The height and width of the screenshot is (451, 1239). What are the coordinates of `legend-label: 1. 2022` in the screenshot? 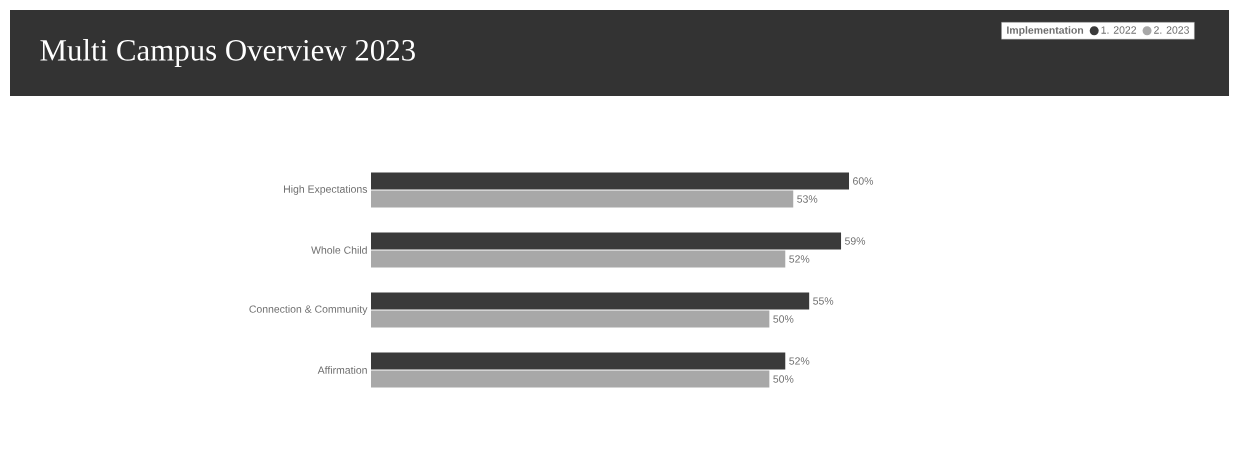 It's located at (1119, 30).